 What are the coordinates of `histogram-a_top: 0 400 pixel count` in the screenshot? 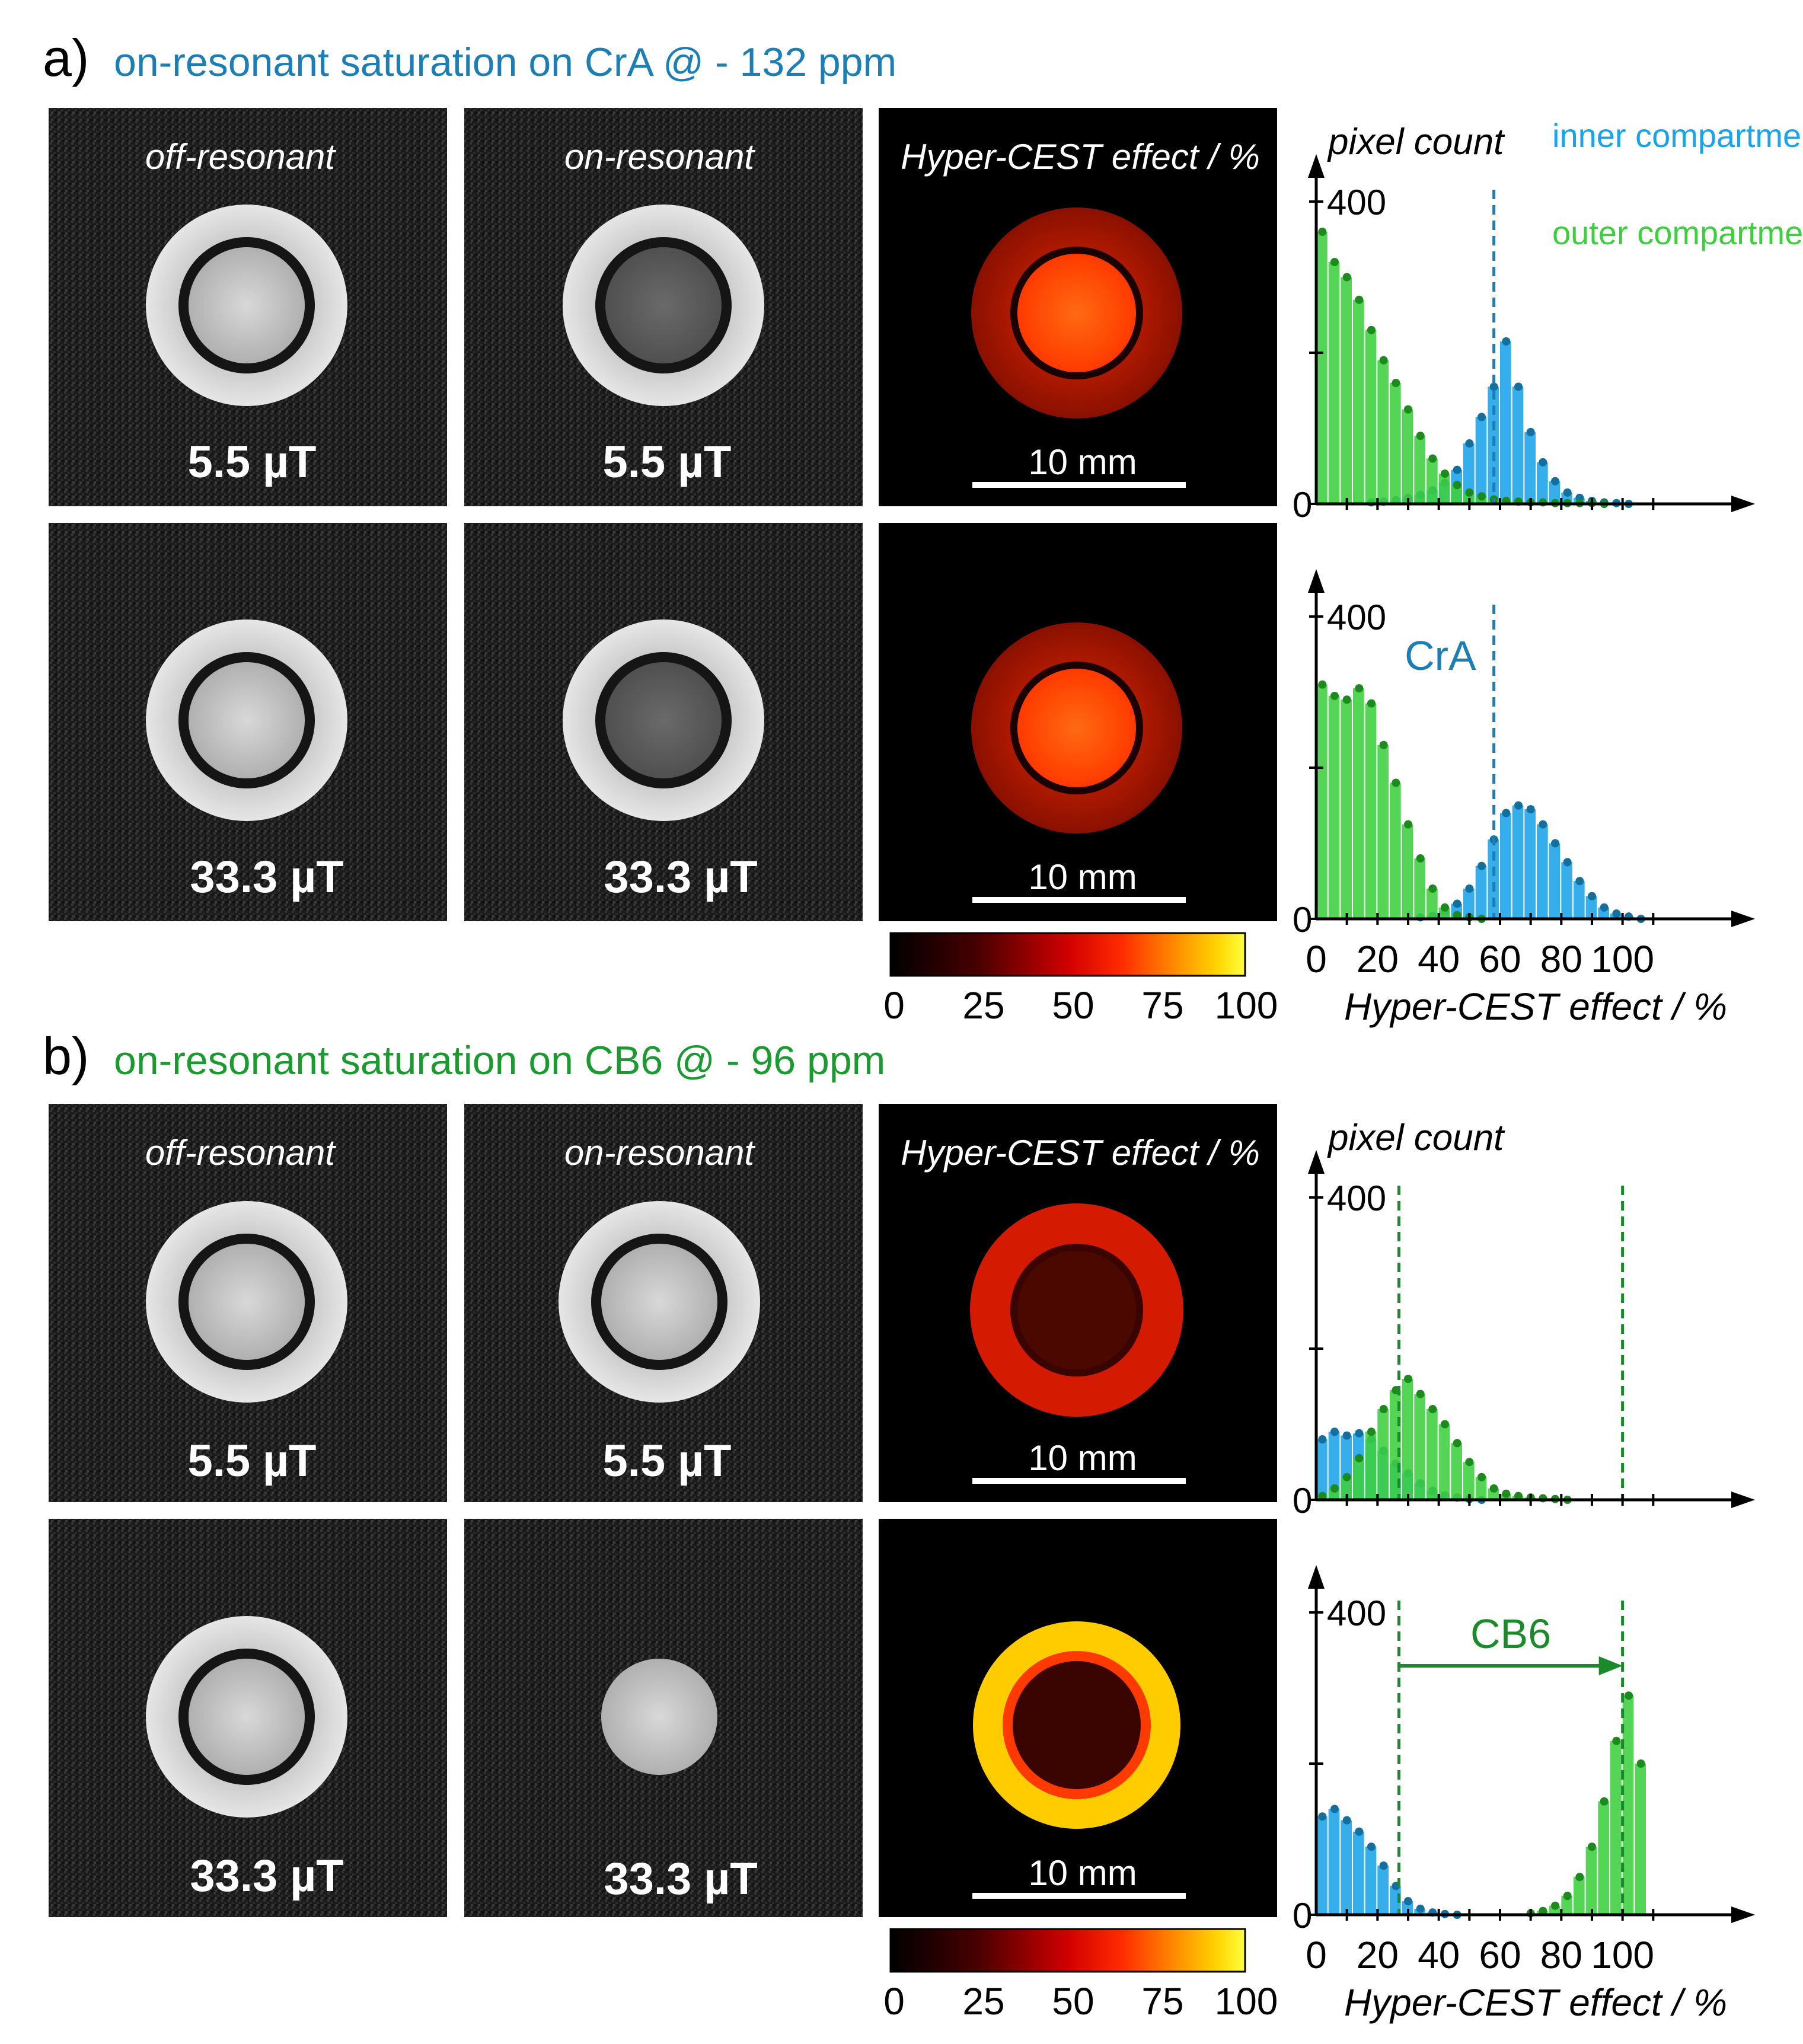 It's located at (1524, 323).